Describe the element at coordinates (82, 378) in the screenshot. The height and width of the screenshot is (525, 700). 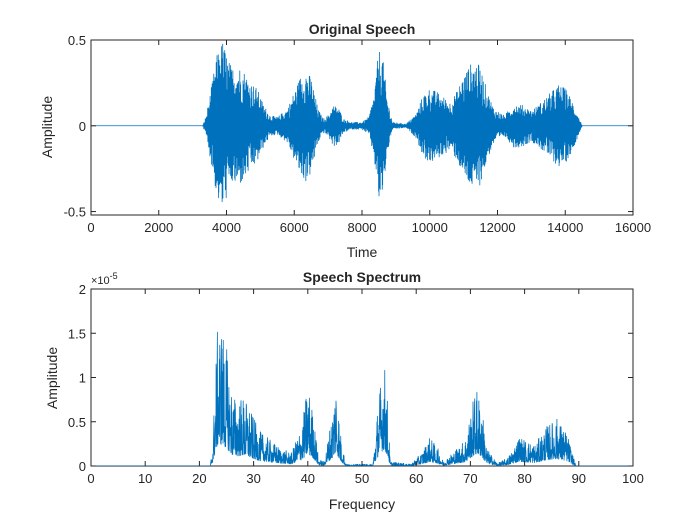
I see `speech-spectrum-ytick-label: 1` at that location.